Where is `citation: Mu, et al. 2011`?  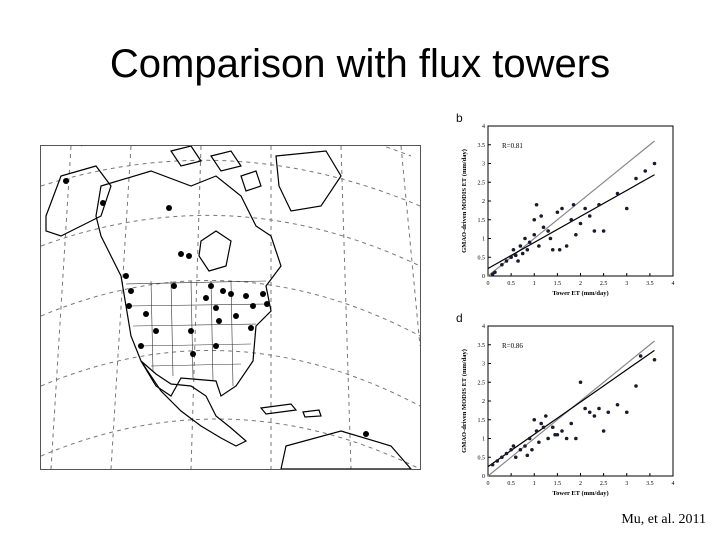
citation: Mu, et al. 2011 is located at coordinates (663, 519).